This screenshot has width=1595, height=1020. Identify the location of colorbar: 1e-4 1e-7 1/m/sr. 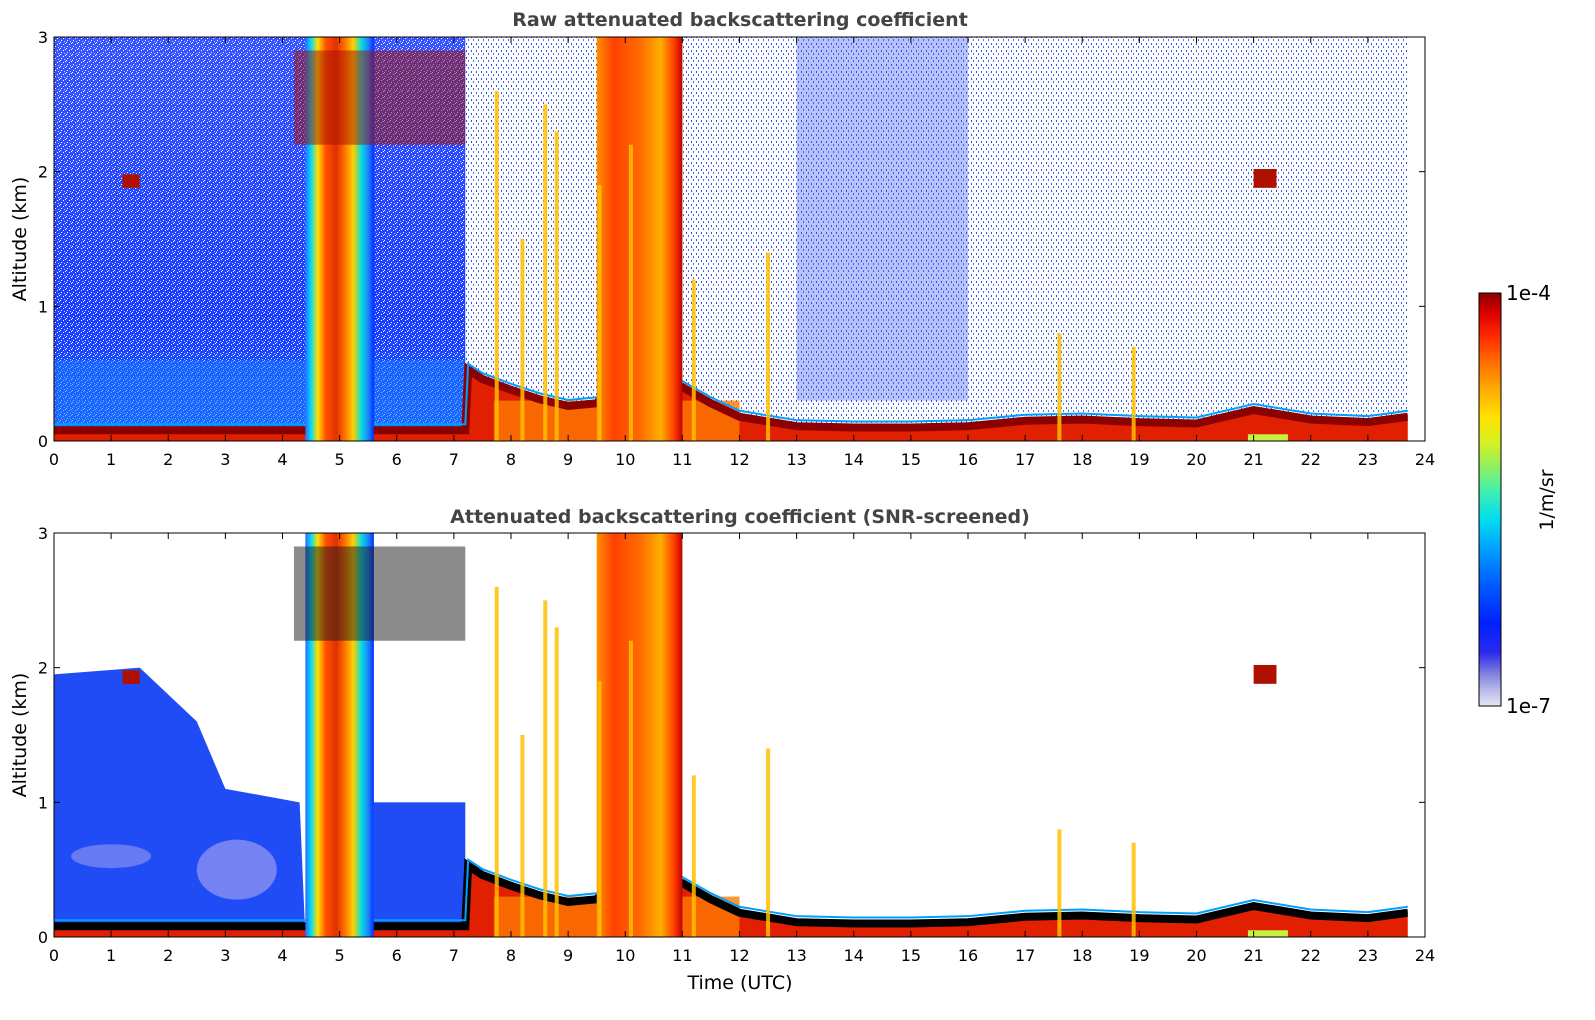
(1518, 499).